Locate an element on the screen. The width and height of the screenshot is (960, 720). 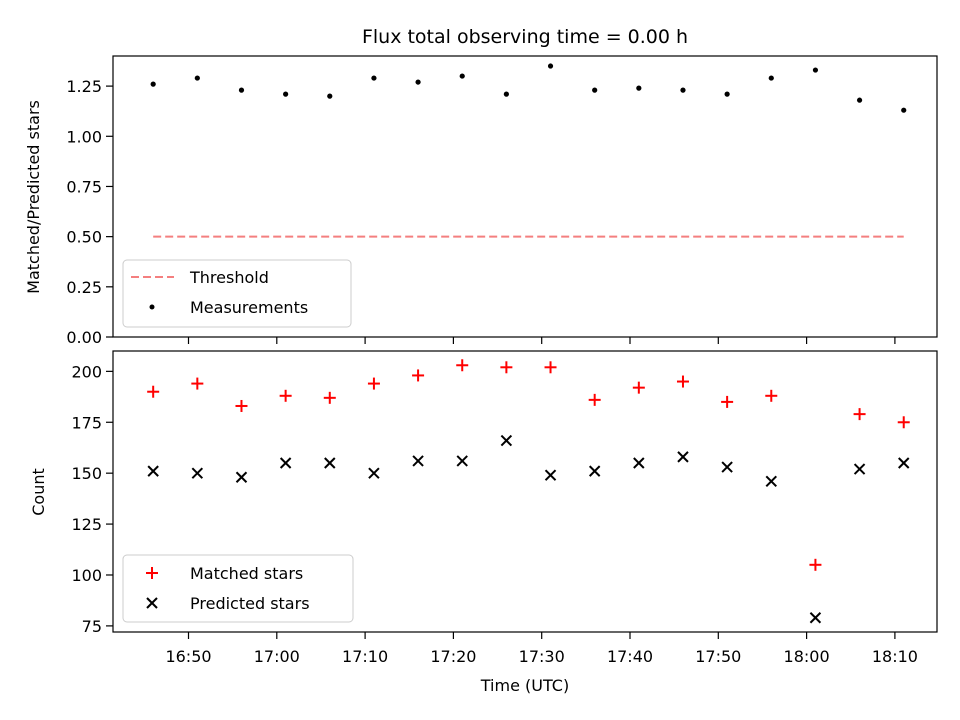
top-x-ticks is located at coordinates (541, 340).